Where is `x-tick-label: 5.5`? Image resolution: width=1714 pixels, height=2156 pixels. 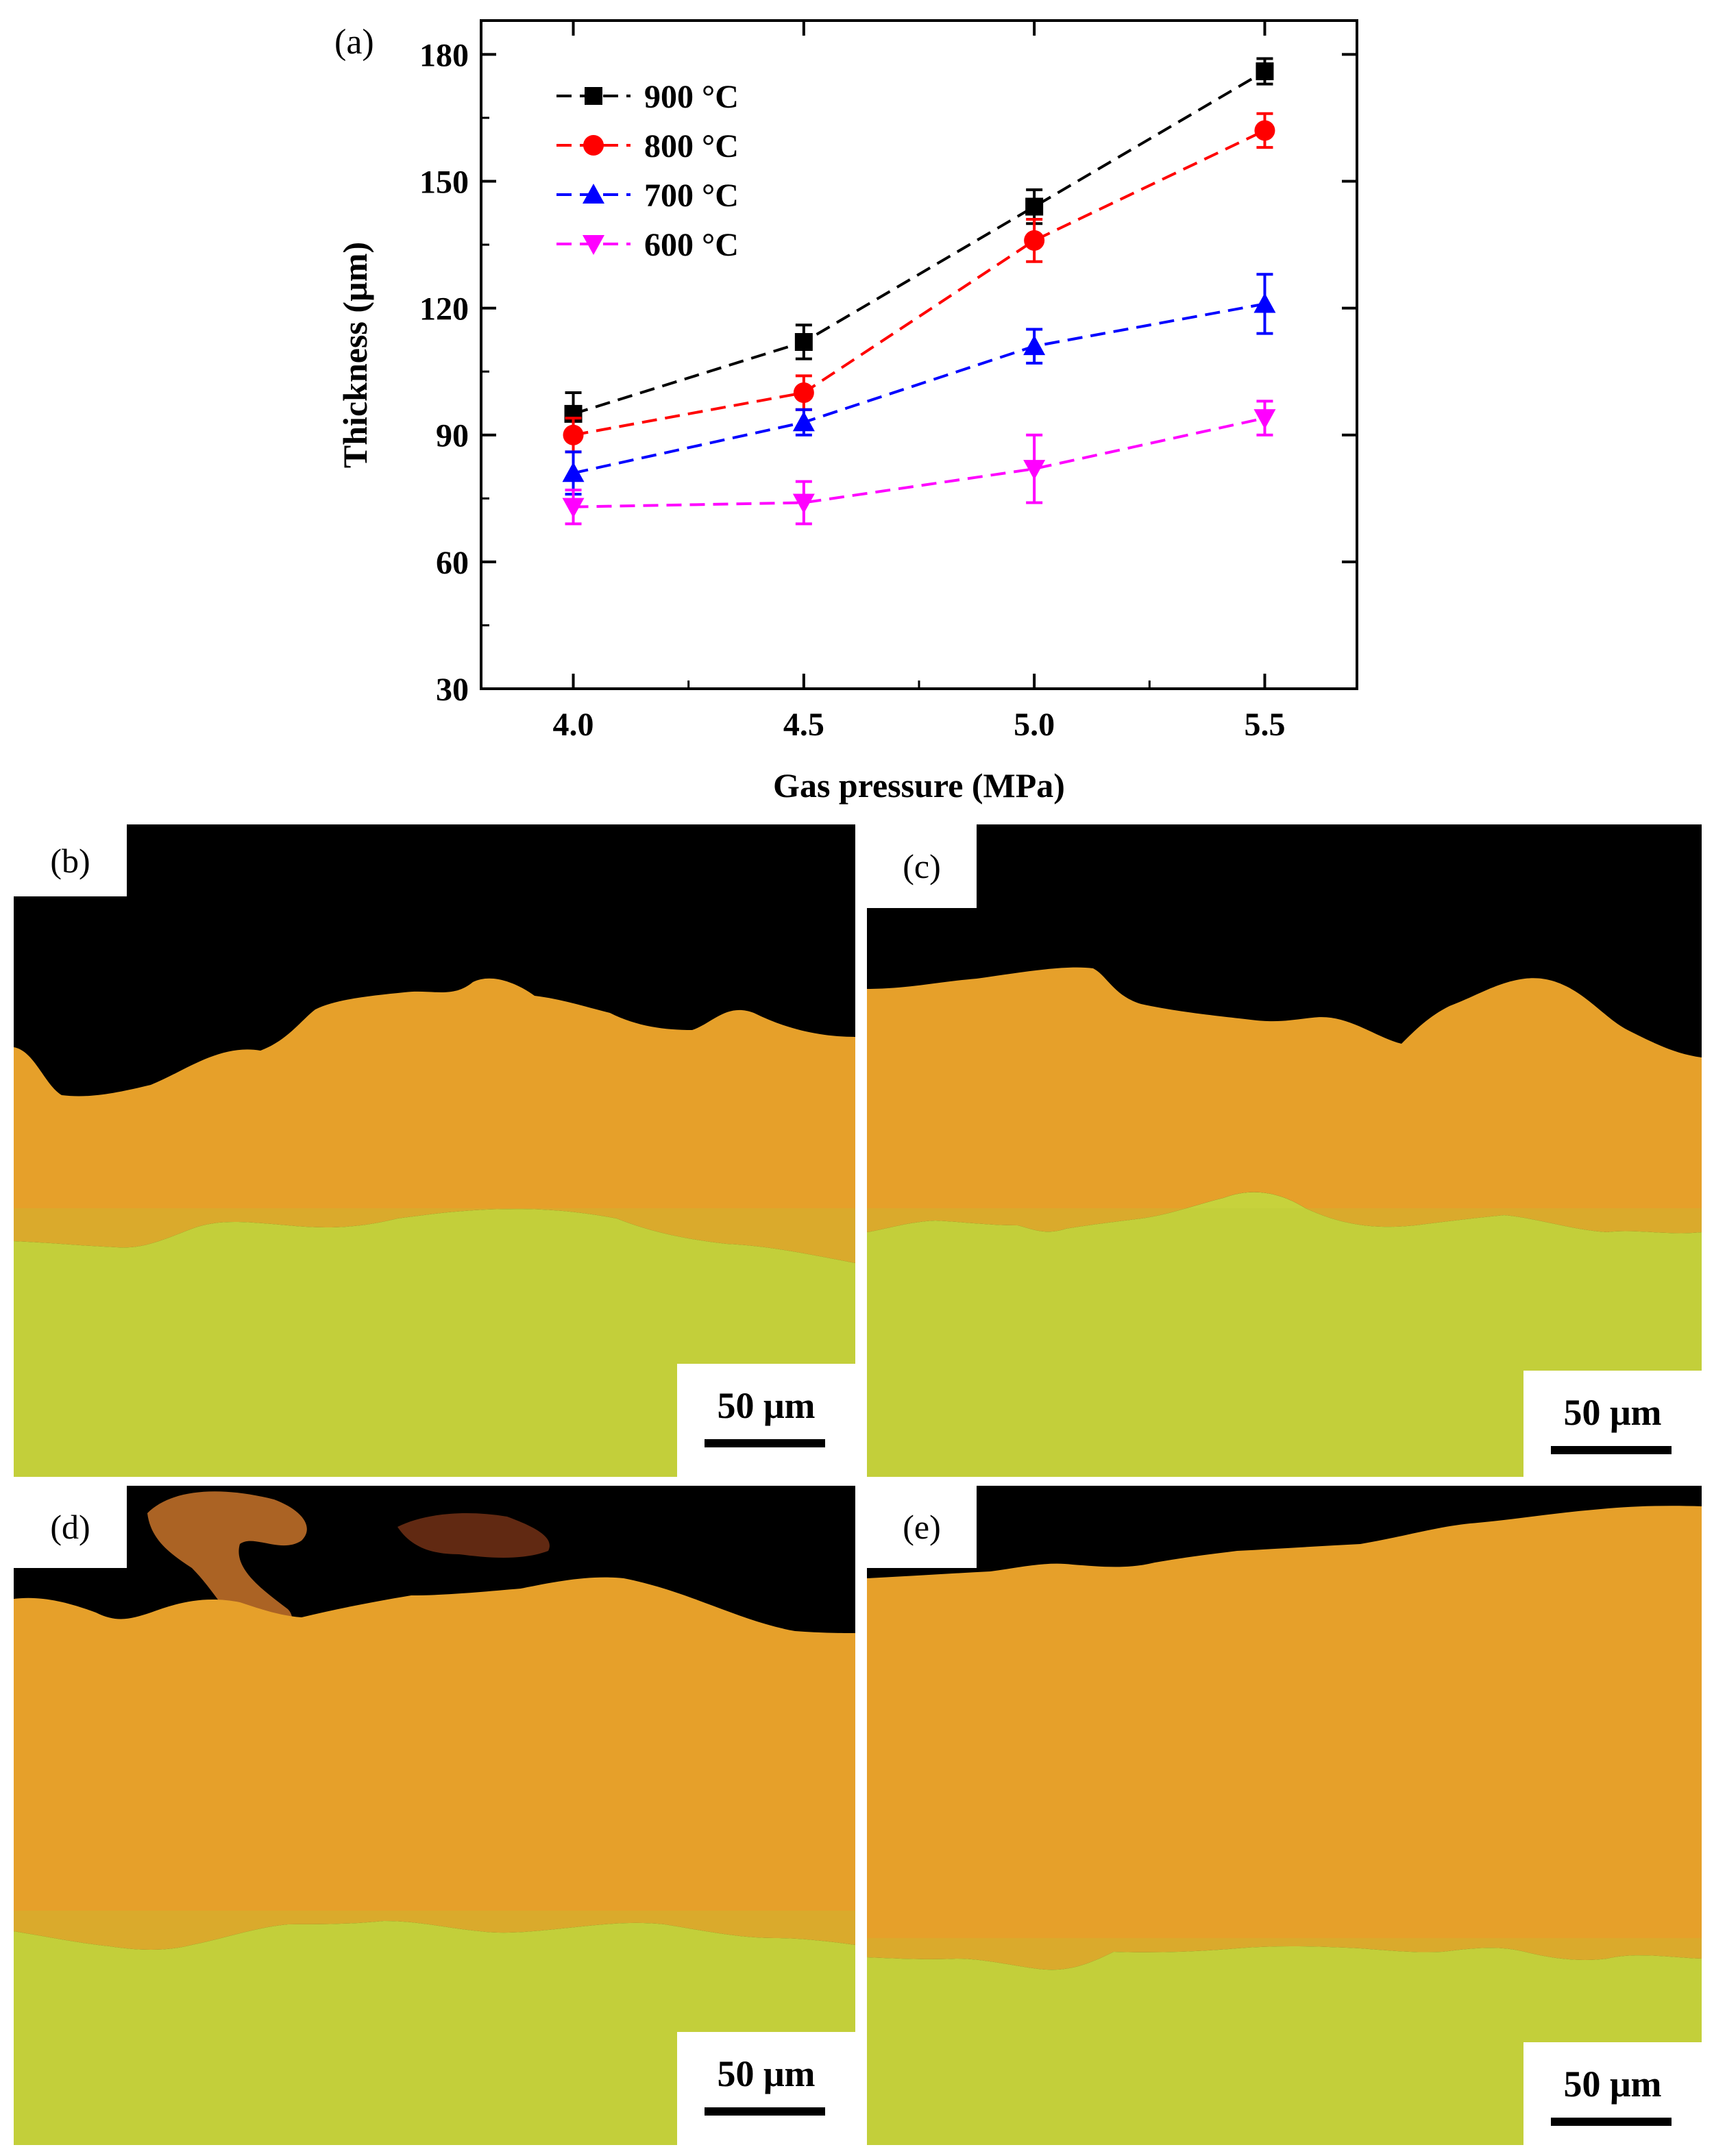 x-tick-label: 5.5 is located at coordinates (1264, 725).